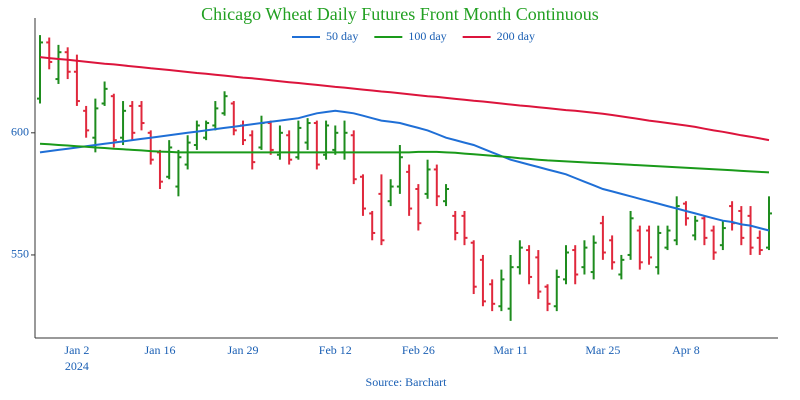 Image resolution: width=800 pixels, height=400 pixels. I want to click on source-note: Source: Barchart, so click(407, 382).